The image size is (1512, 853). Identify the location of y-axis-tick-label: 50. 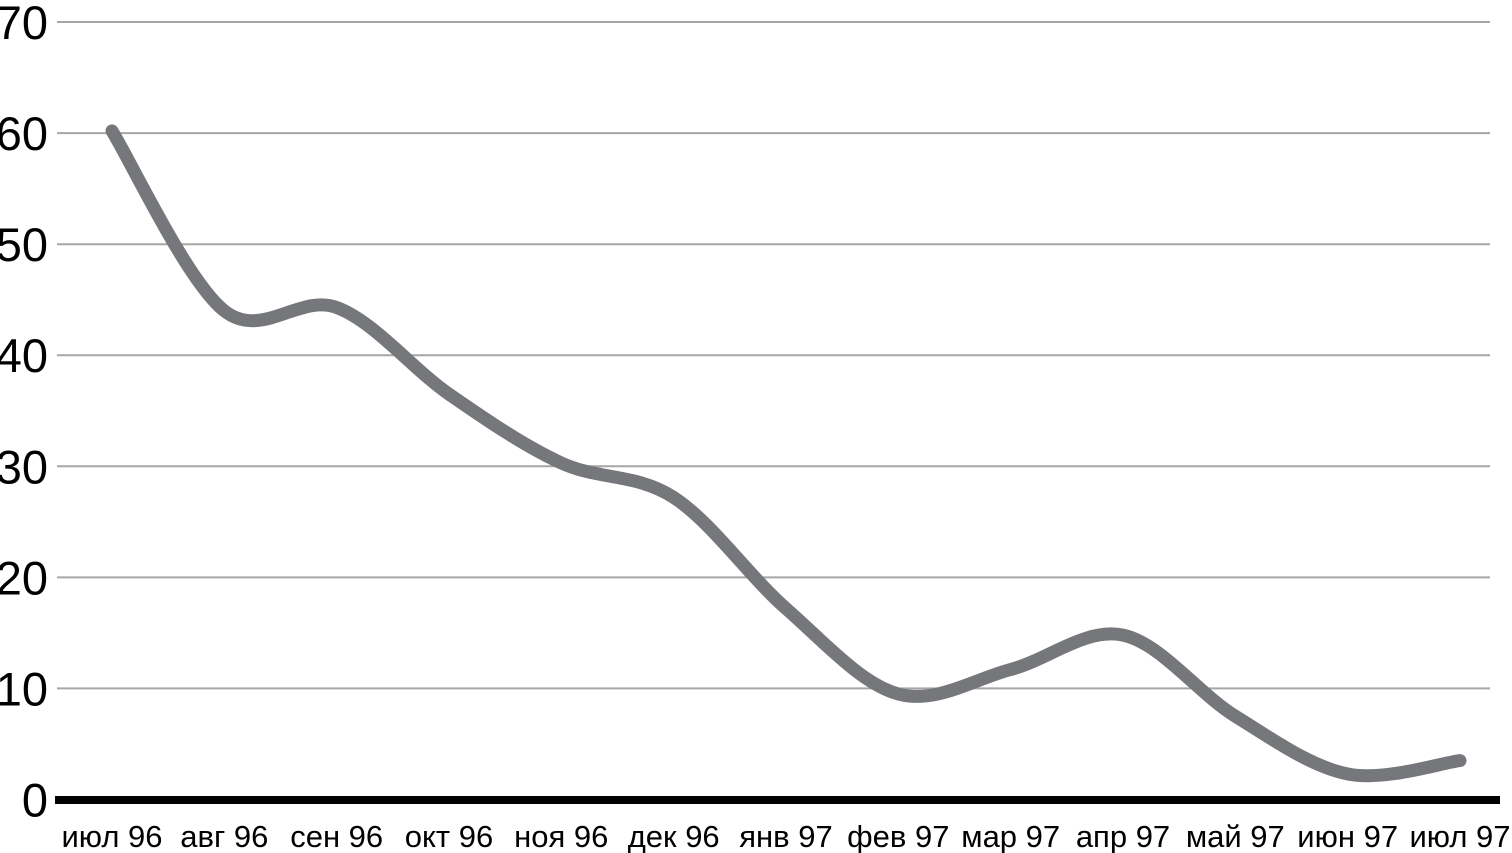
(24, 244).